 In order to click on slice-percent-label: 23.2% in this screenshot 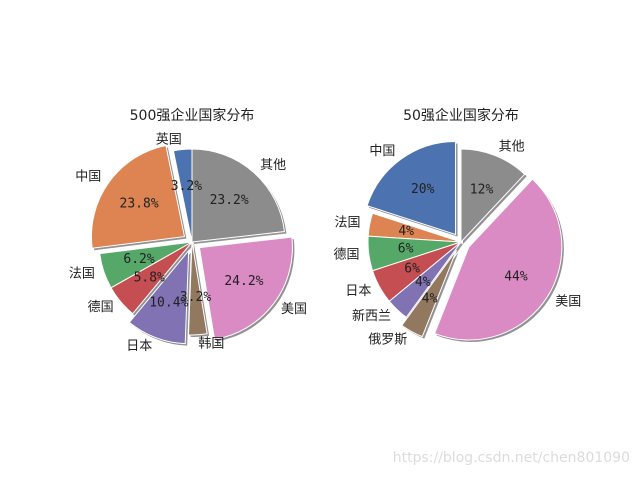, I will do `click(229, 200)`.